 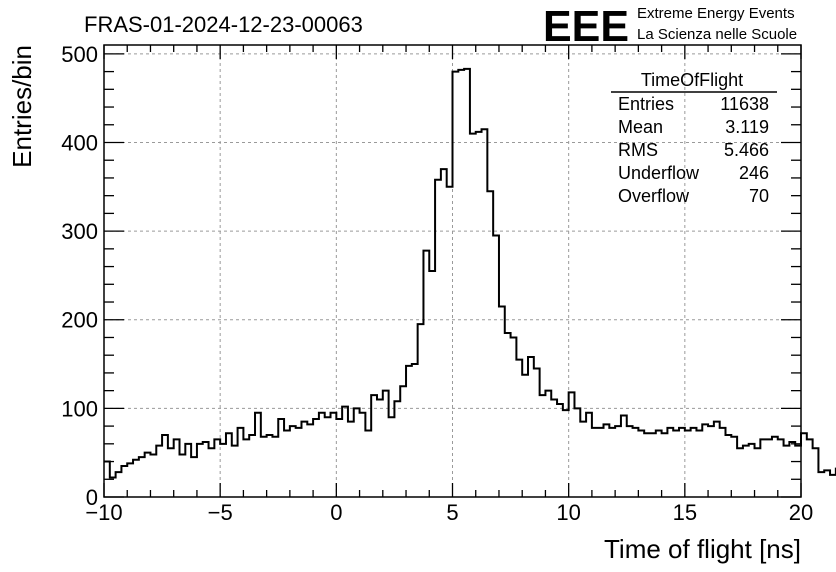 I want to click on stats-row-value: 11638, so click(x=744, y=104).